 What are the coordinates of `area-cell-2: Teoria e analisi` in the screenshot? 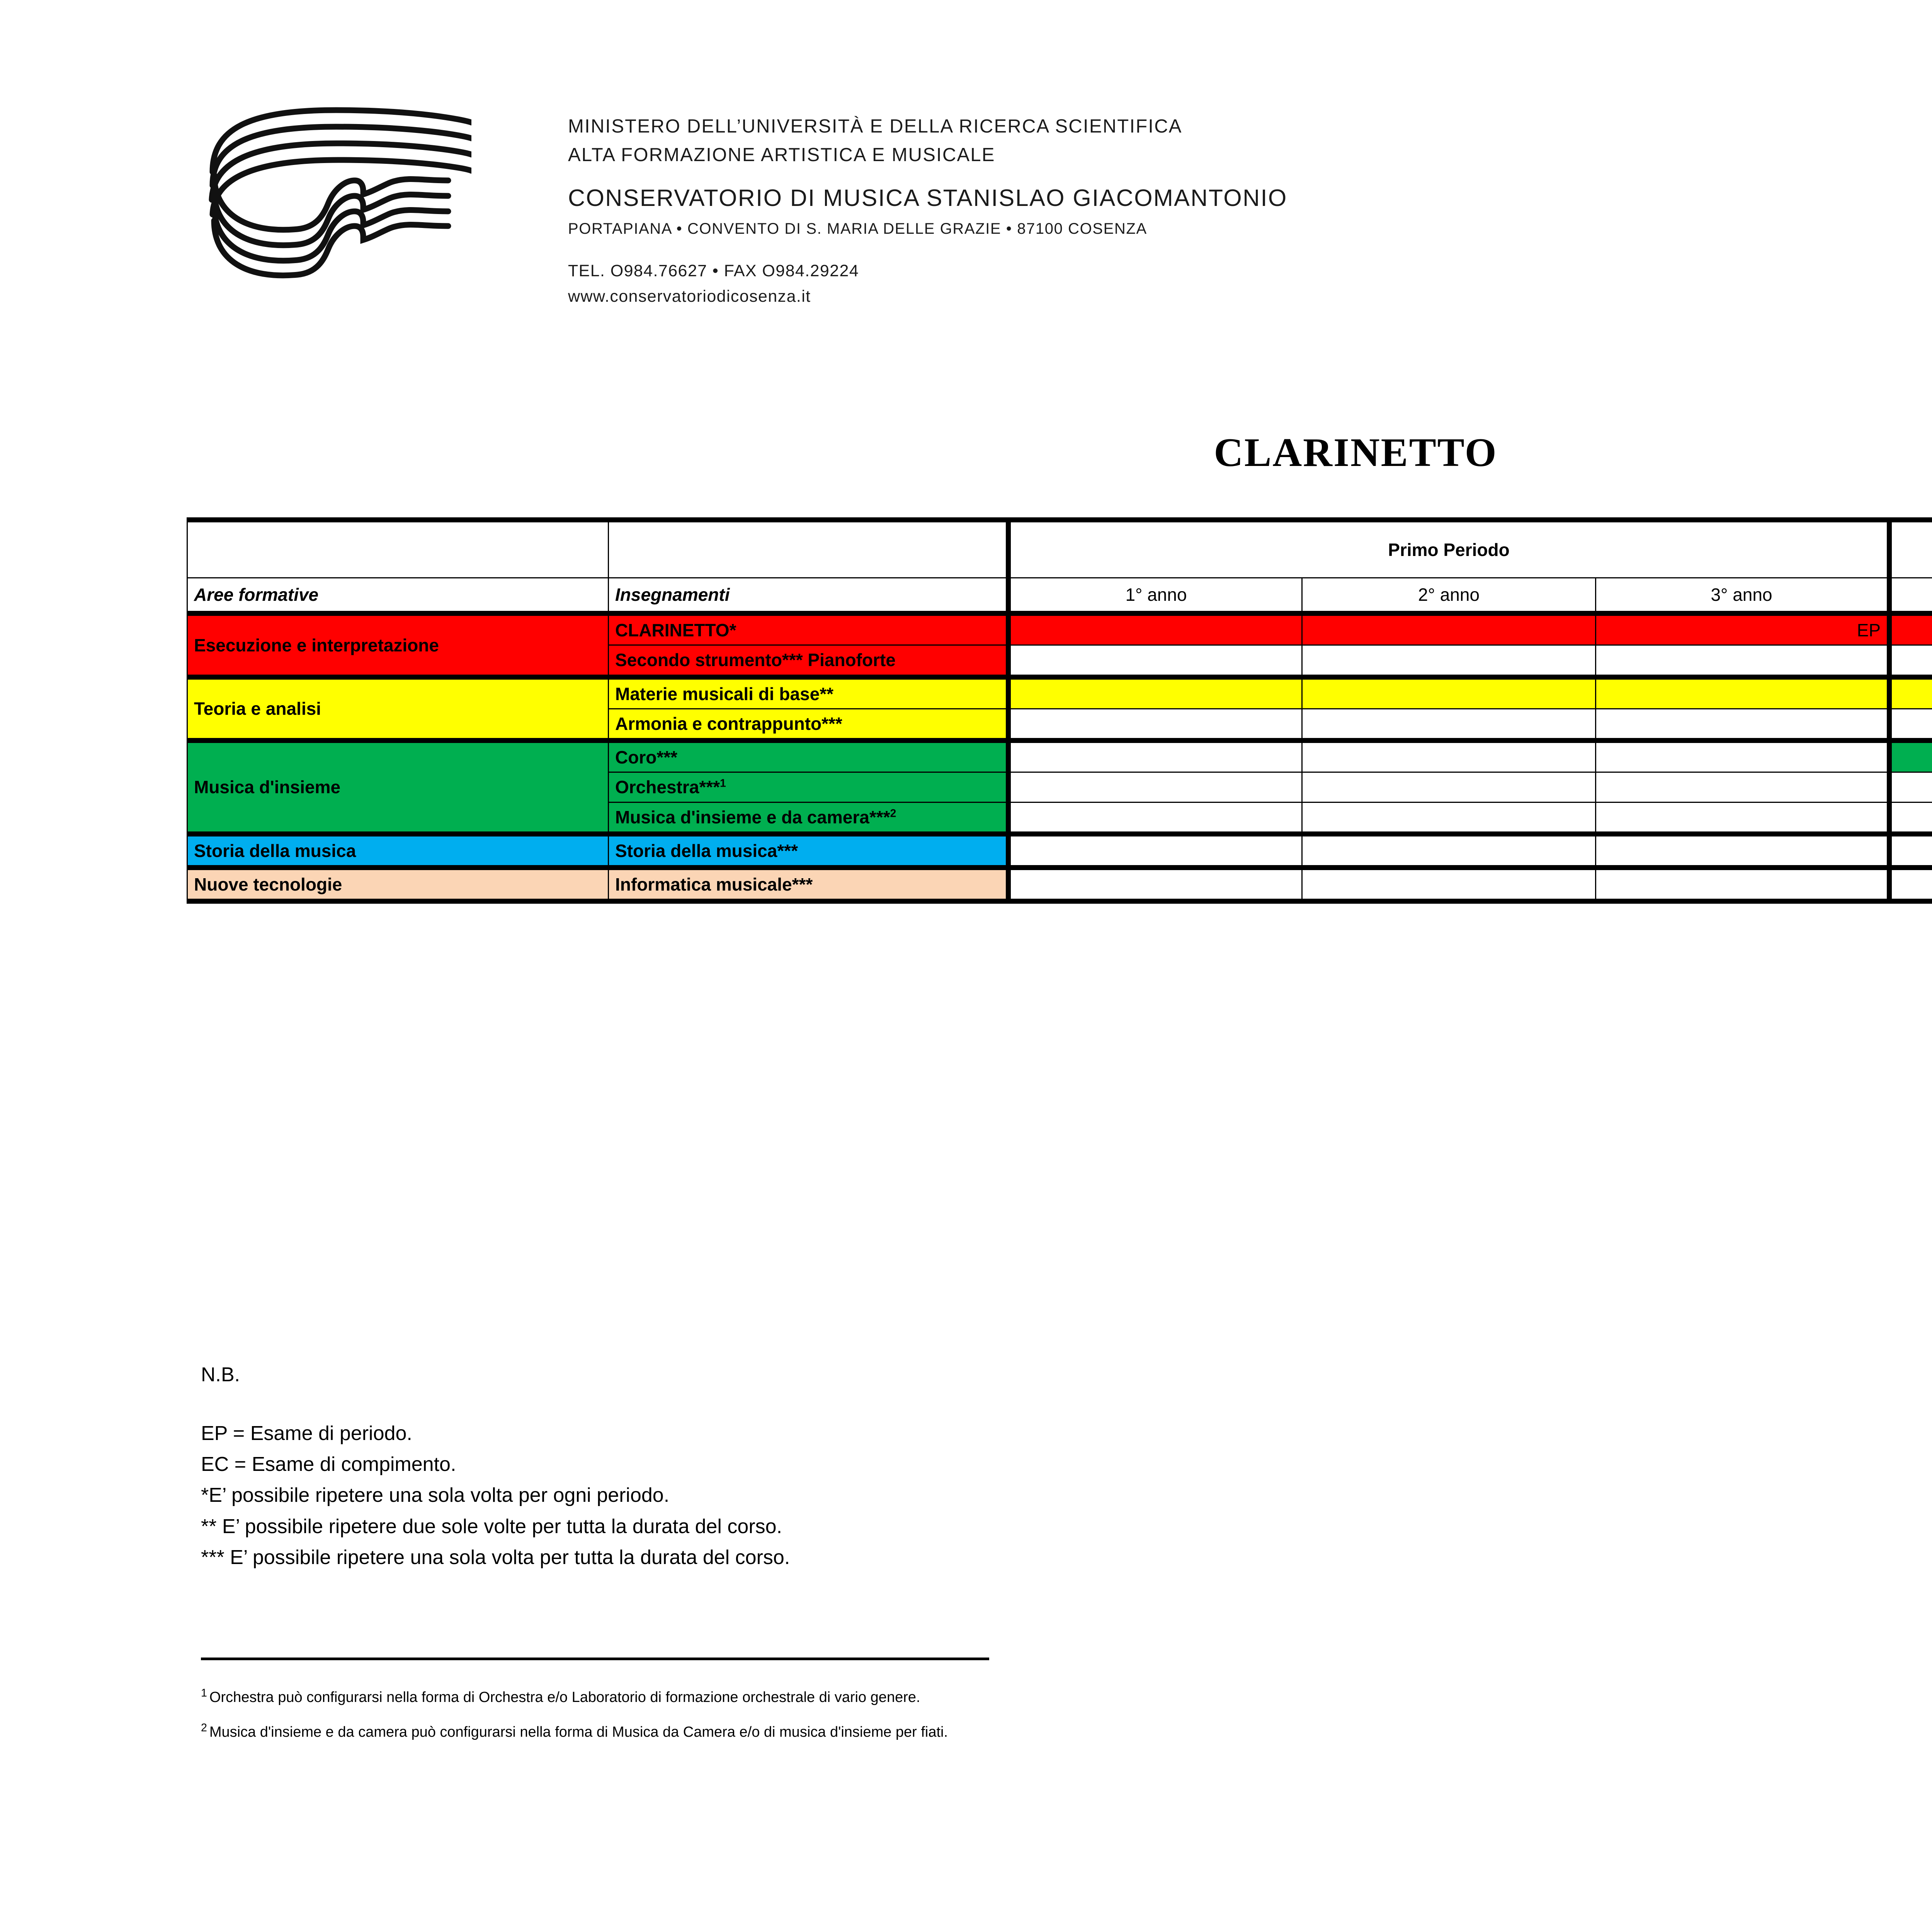 It's located at (398, 707).